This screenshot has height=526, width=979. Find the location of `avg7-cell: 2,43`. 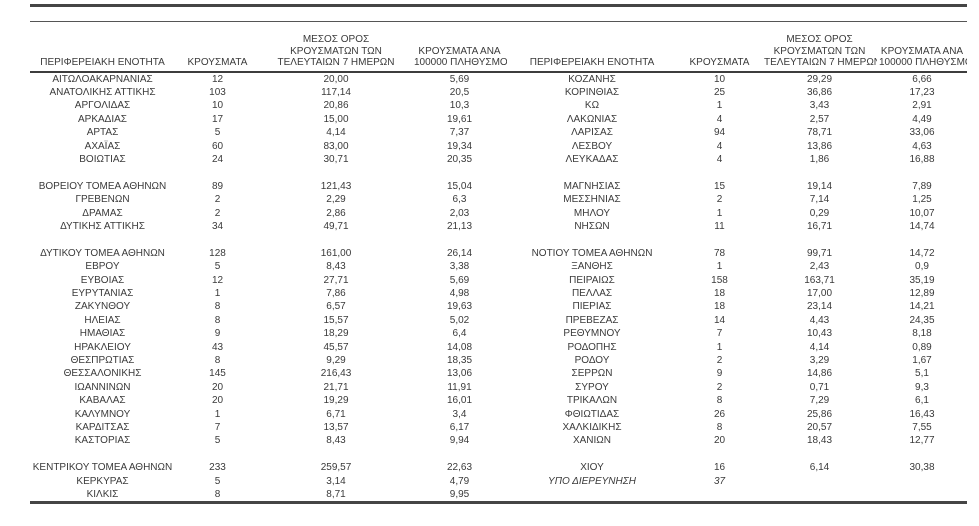

avg7-cell: 2,43 is located at coordinates (819, 267).